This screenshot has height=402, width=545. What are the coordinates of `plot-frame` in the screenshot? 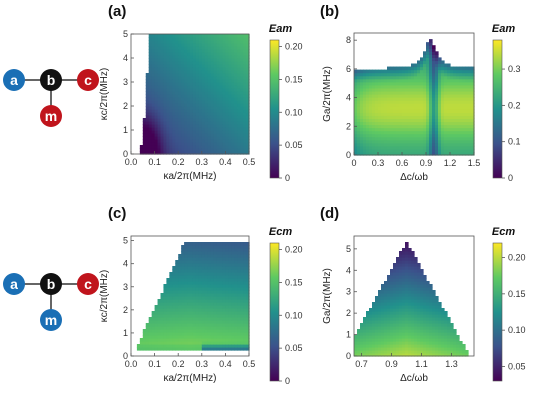 It's located at (414, 94).